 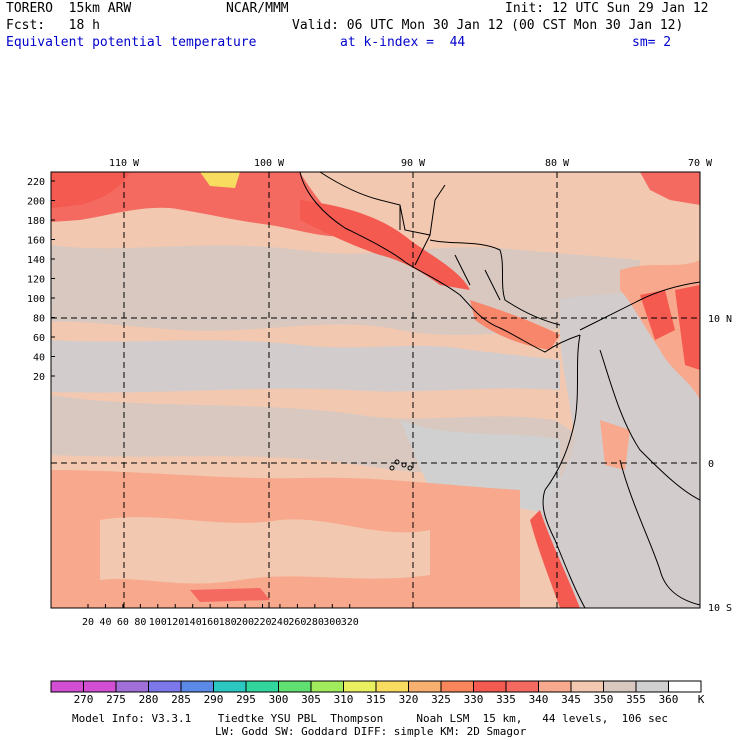 What do you see at coordinates (603, 699) in the screenshot?
I see `legend-value-label: 350` at bounding box center [603, 699].